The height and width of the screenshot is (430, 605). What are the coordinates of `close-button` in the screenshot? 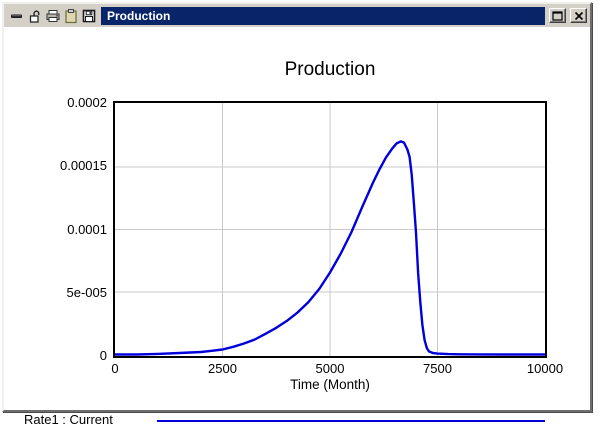 It's located at (578, 15).